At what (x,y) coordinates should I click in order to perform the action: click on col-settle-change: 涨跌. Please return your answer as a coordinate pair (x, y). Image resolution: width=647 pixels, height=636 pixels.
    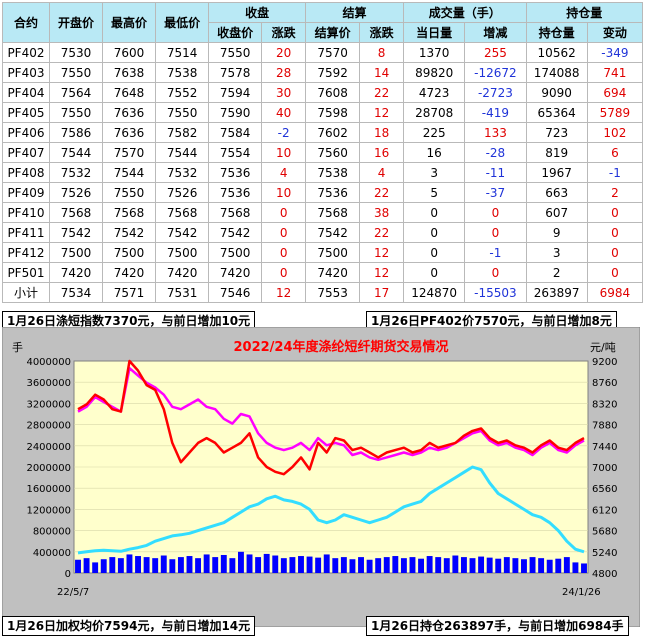
    Looking at the image, I should click on (382, 32).